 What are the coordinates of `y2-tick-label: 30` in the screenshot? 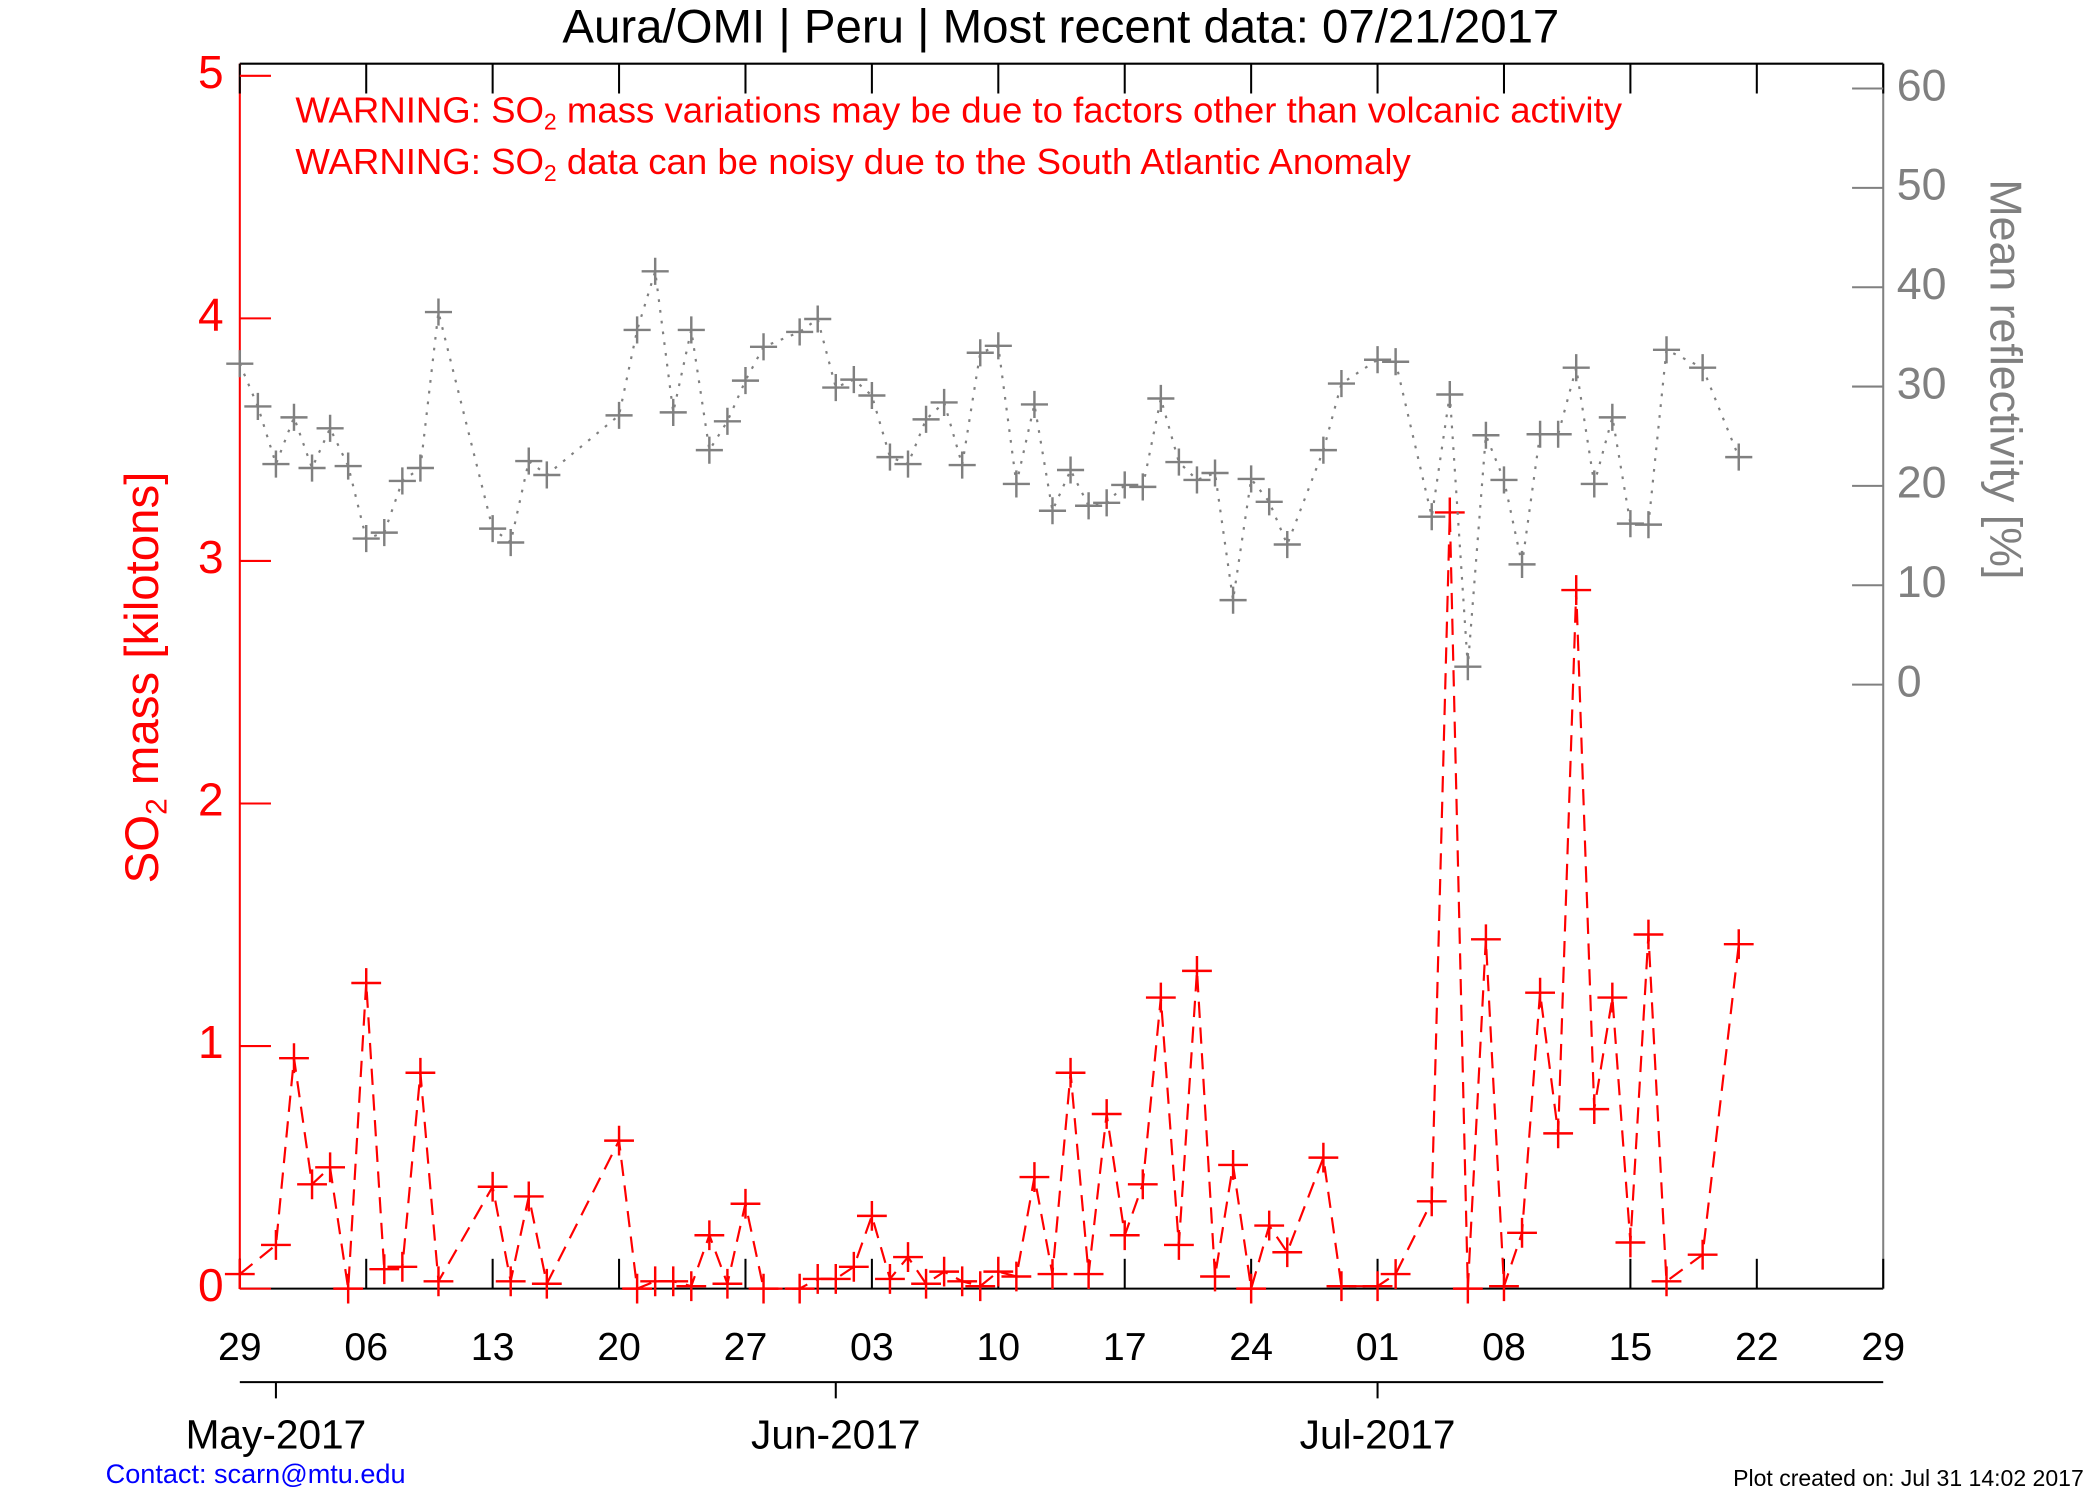 It's located at (1922, 383).